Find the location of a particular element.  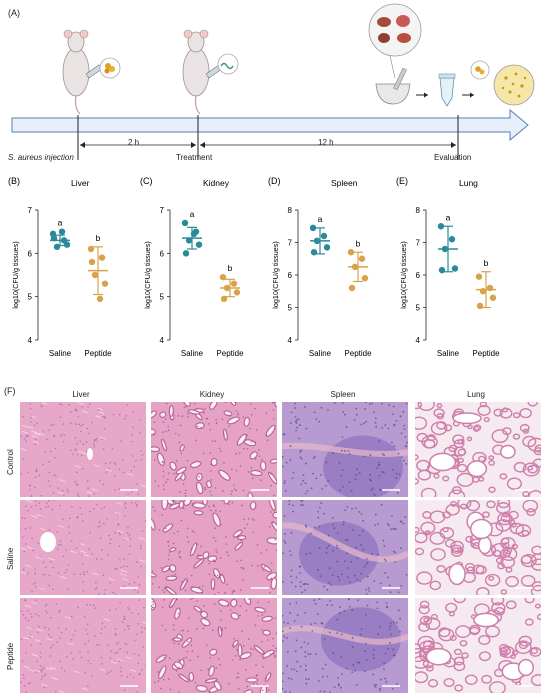

y-axis-label-spleen: log10(CFU/g tissues) is located at coordinates (275, 275).